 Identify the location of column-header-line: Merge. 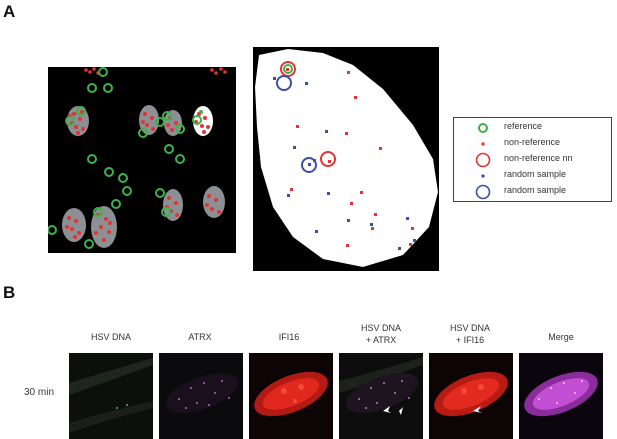
(561, 337).